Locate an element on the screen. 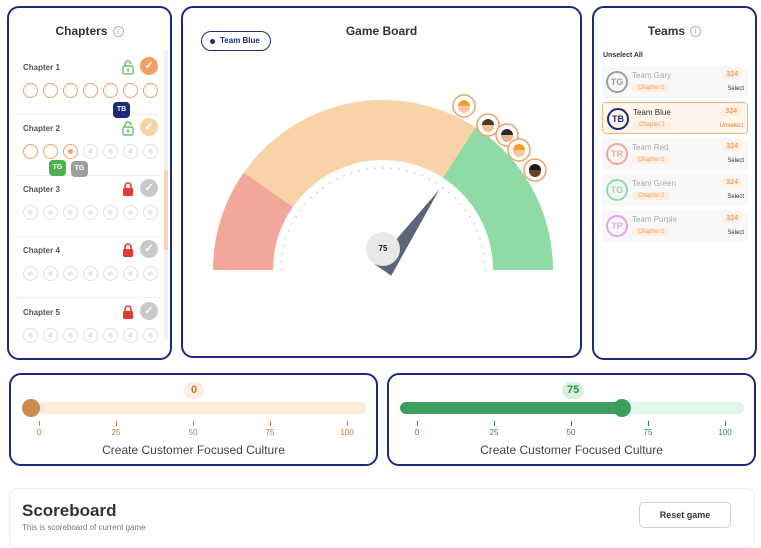  team-row: TB Team Blue Chapter 1 324 Unselect is located at coordinates (675, 118).